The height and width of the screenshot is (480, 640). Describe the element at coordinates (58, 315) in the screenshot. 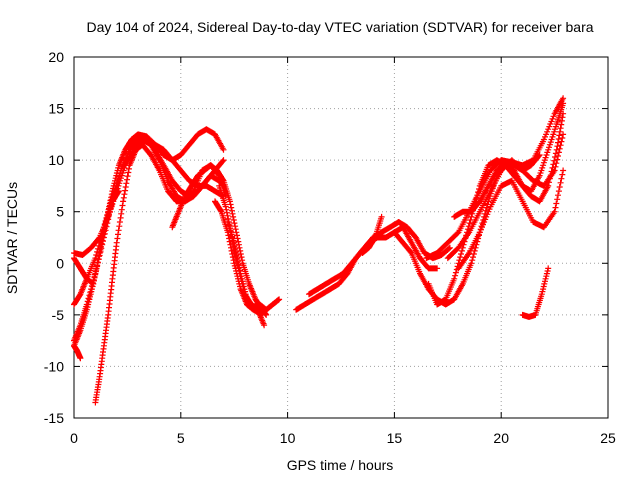

I see `y-tick-label: -5` at that location.